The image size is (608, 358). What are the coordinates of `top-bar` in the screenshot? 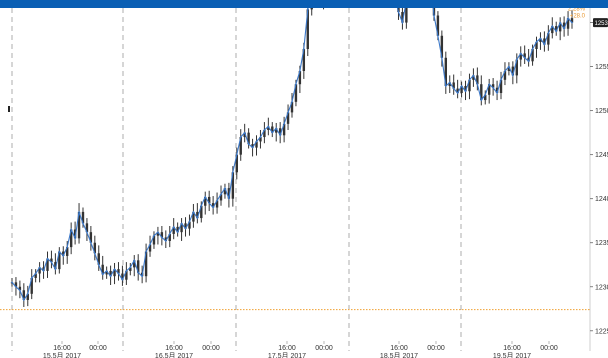 It's located at (304, 4).